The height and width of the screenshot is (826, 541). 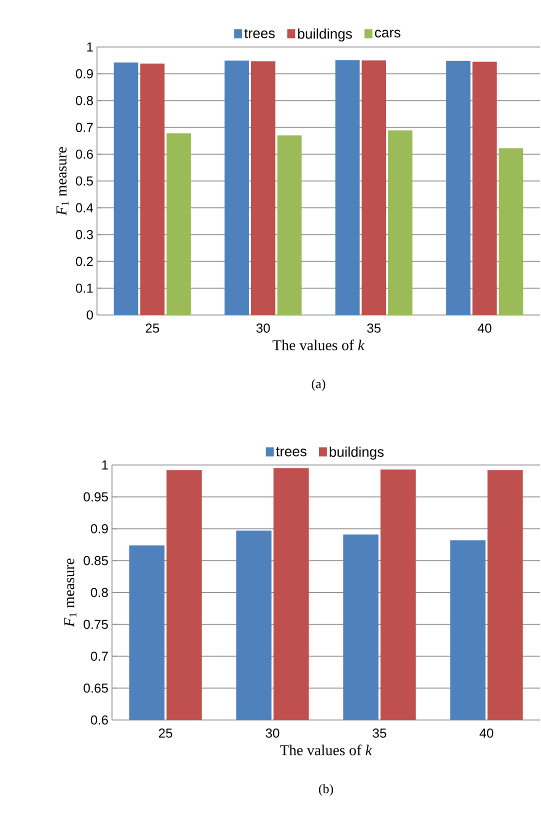 What do you see at coordinates (84, 181) in the screenshot?
I see `y-tick-label: 0.5` at bounding box center [84, 181].